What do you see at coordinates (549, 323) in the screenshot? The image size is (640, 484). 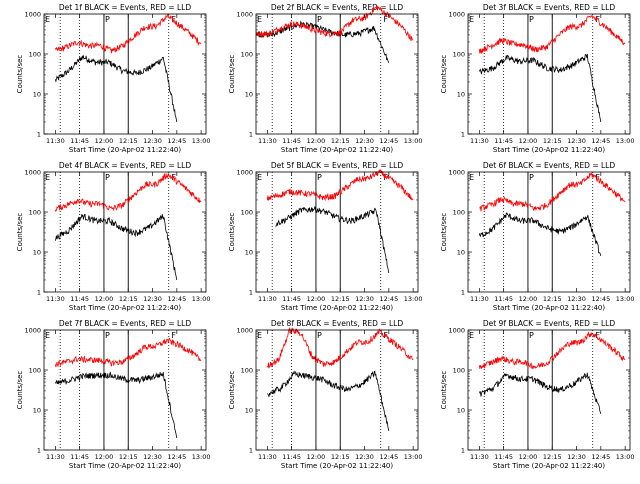 I see `panel-title: Det 9f BLACK = Events, RED = LLD` at bounding box center [549, 323].